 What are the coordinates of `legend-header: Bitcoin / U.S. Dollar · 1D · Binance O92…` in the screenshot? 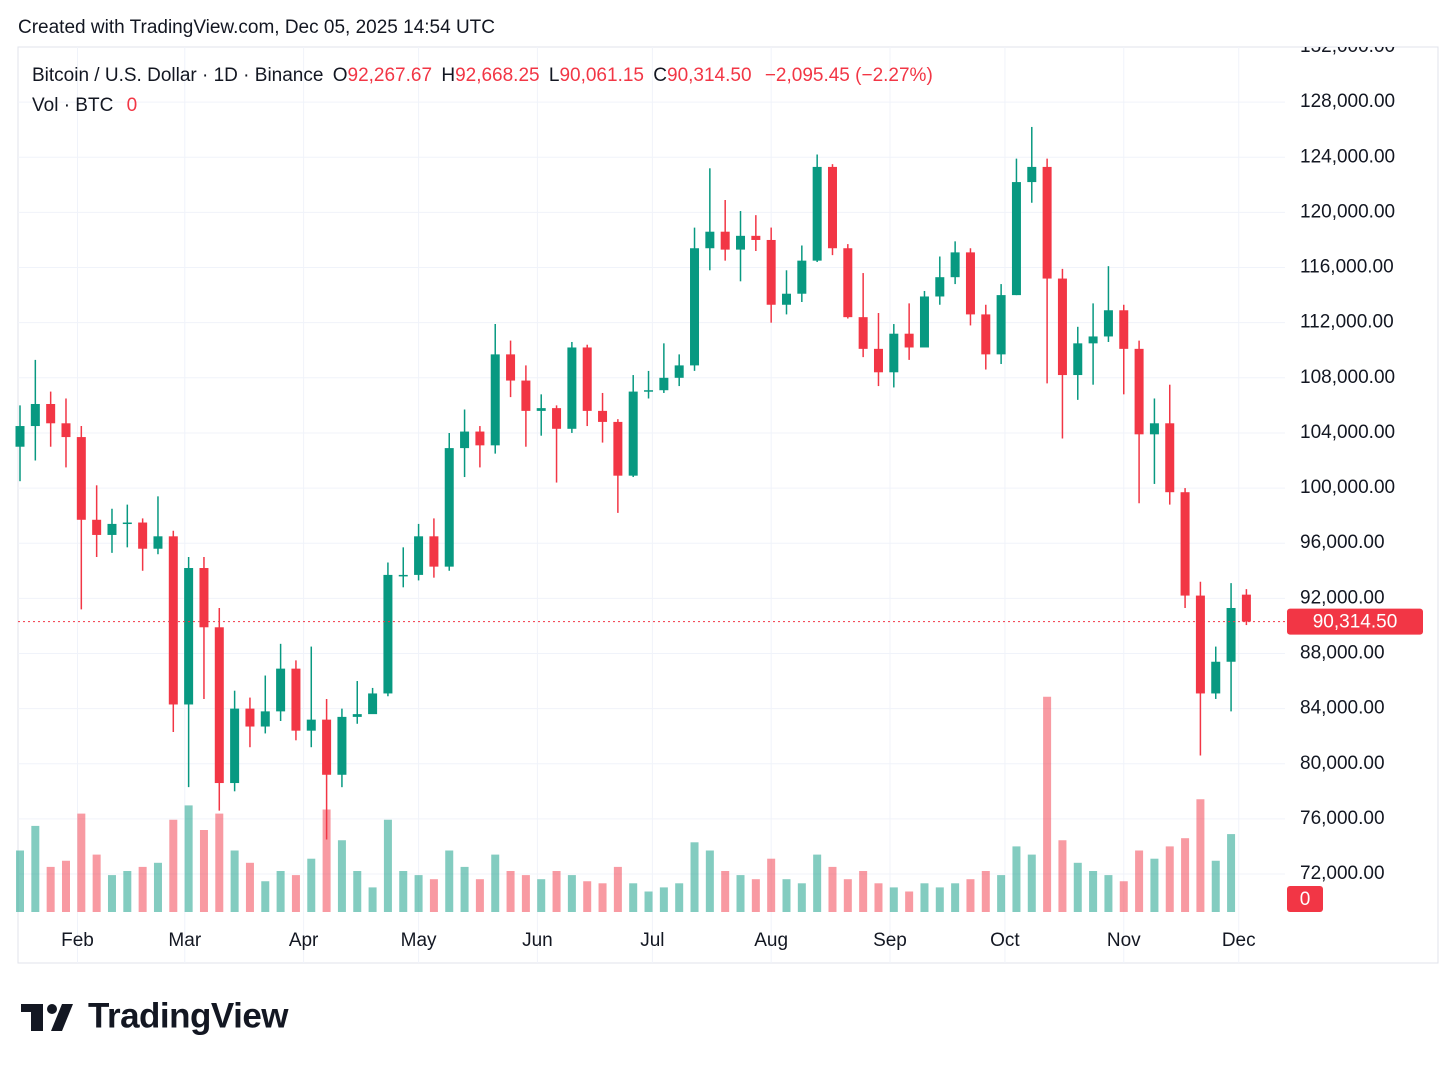 It's located at (482, 75).